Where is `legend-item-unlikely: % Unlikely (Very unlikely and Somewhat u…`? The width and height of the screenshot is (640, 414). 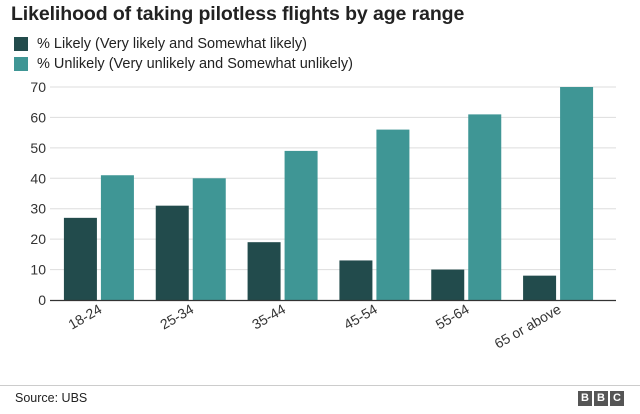
legend-item-unlikely: % Unlikely (Very unlikely and Somewhat u… is located at coordinates (183, 64).